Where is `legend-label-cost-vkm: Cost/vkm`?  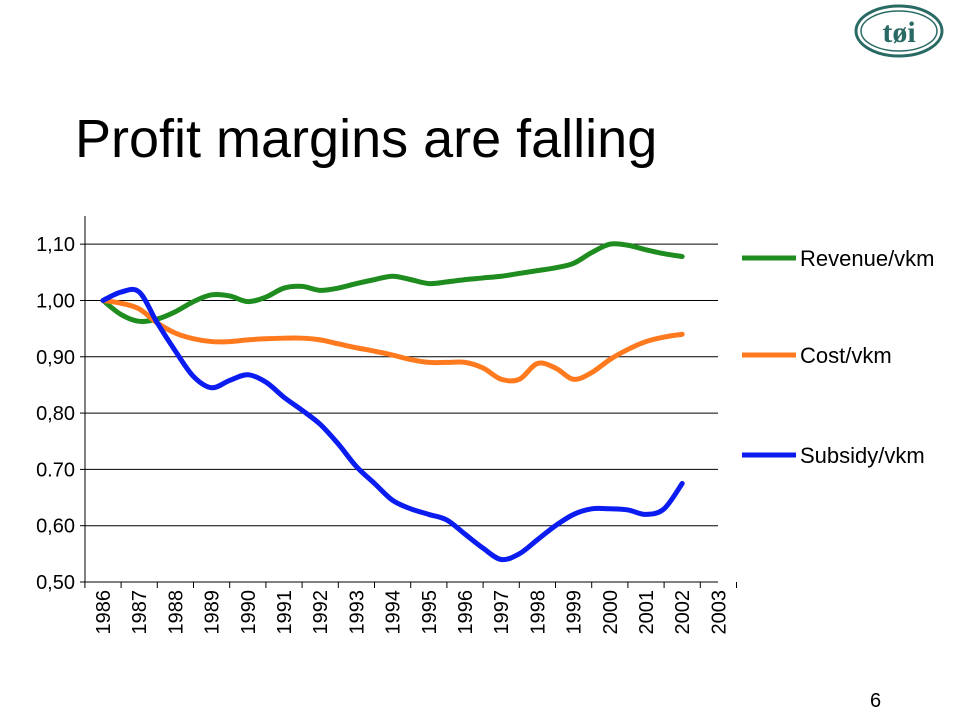 legend-label-cost-vkm: Cost/vkm is located at coordinates (846, 355).